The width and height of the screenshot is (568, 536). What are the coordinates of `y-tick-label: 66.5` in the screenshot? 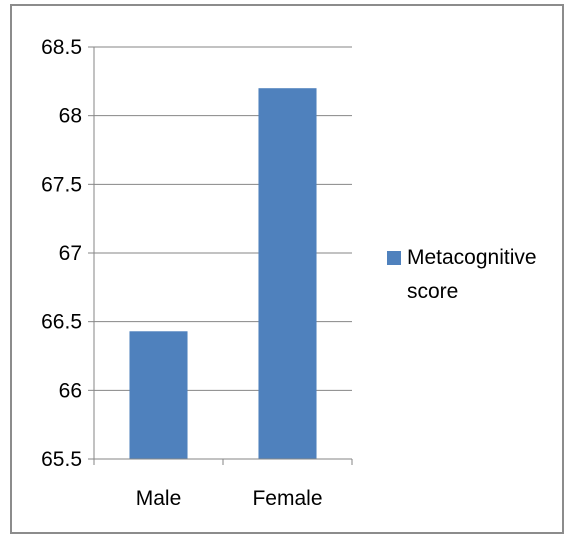 It's located at (61, 322).